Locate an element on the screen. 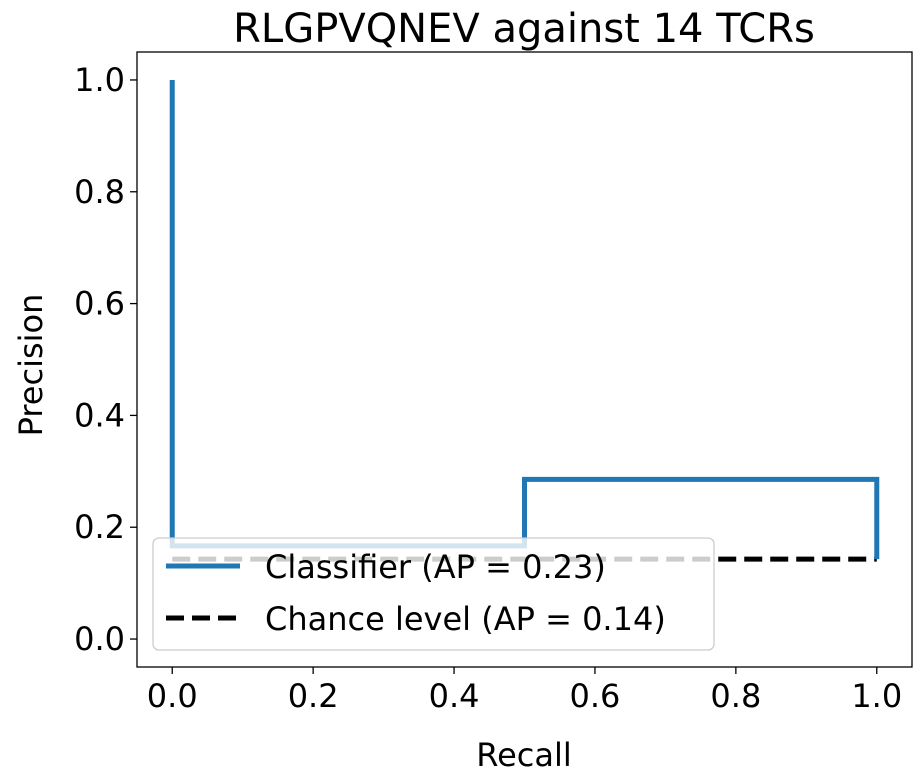  legend-label-classifier: Classifier (AP = 0.23) is located at coordinates (435, 567).